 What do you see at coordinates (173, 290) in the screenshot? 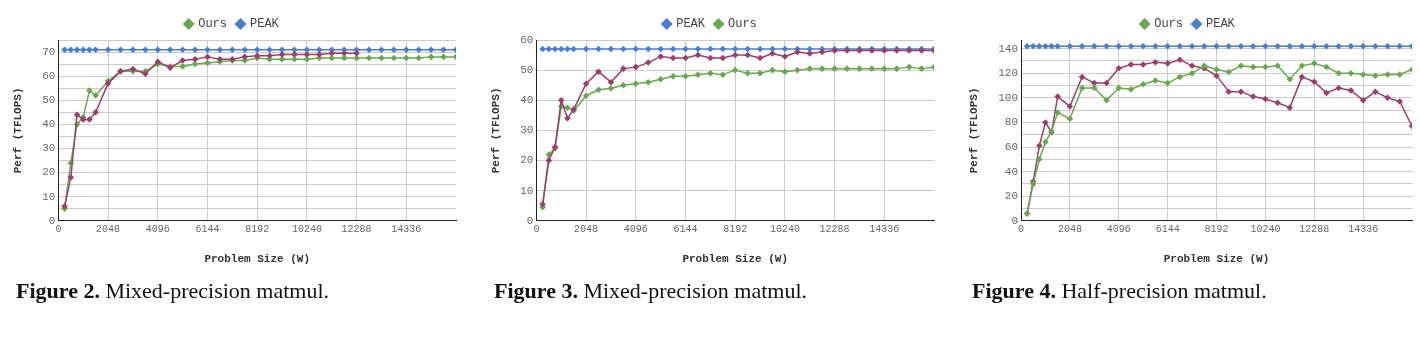
I see `caption: Figure 2. Mixed-precision matmul.` at bounding box center [173, 290].